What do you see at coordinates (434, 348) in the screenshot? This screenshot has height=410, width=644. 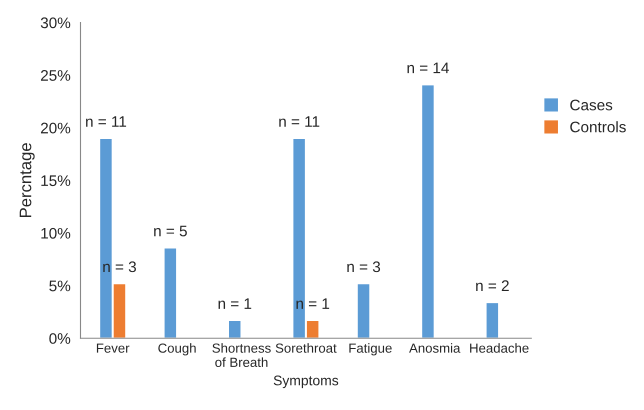 I see `x-tick-label: Anosmia` at bounding box center [434, 348].